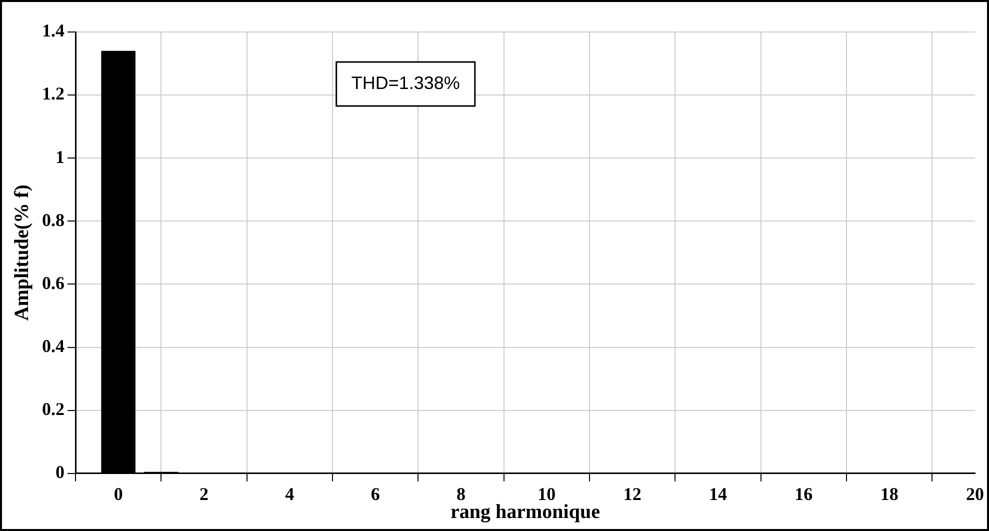 Image resolution: width=989 pixels, height=531 pixels. I want to click on y-tick-label: 1, so click(60, 156).